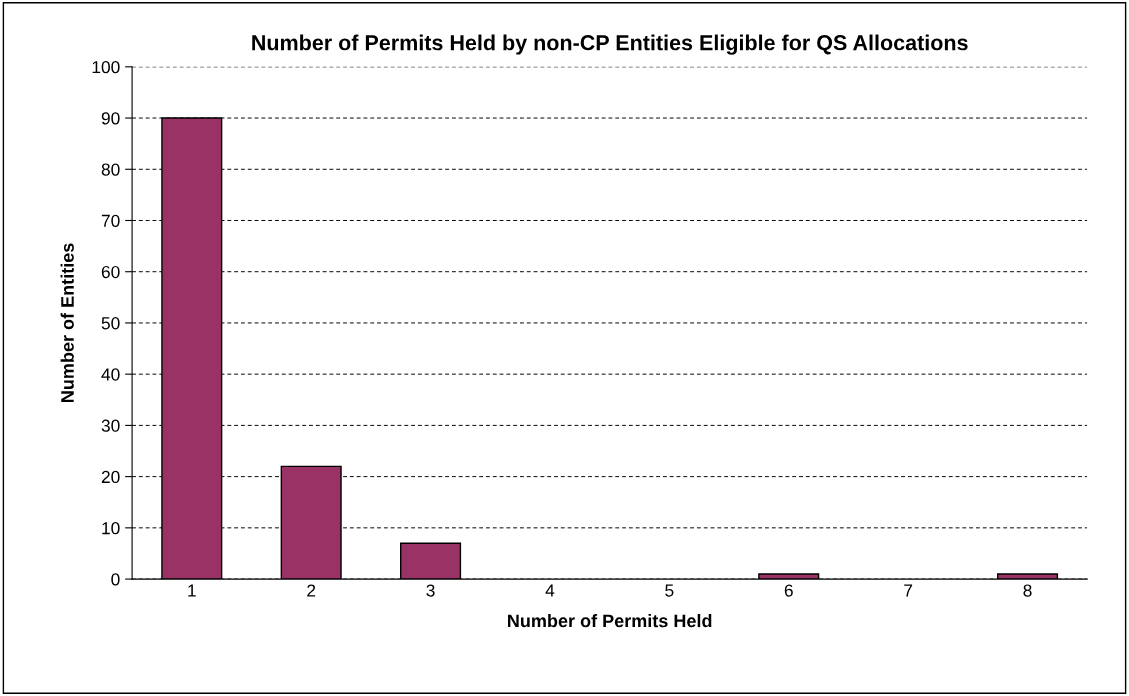 The width and height of the screenshot is (1129, 696). I want to click on y-tick-label: 30, so click(110, 425).